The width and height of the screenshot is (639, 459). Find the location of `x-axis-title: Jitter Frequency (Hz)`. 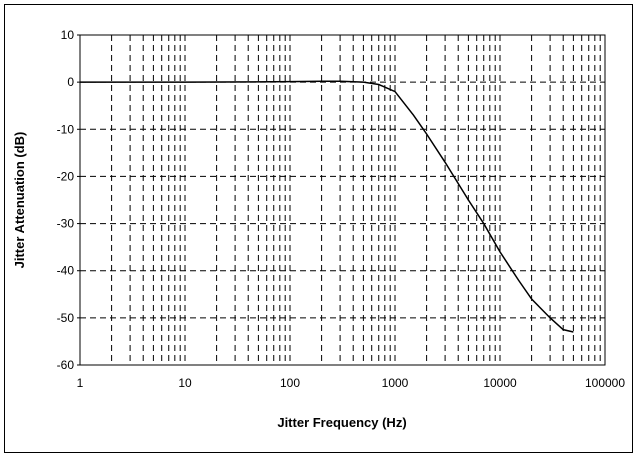

x-axis-title: Jitter Frequency (Hz) is located at coordinates (341, 422).